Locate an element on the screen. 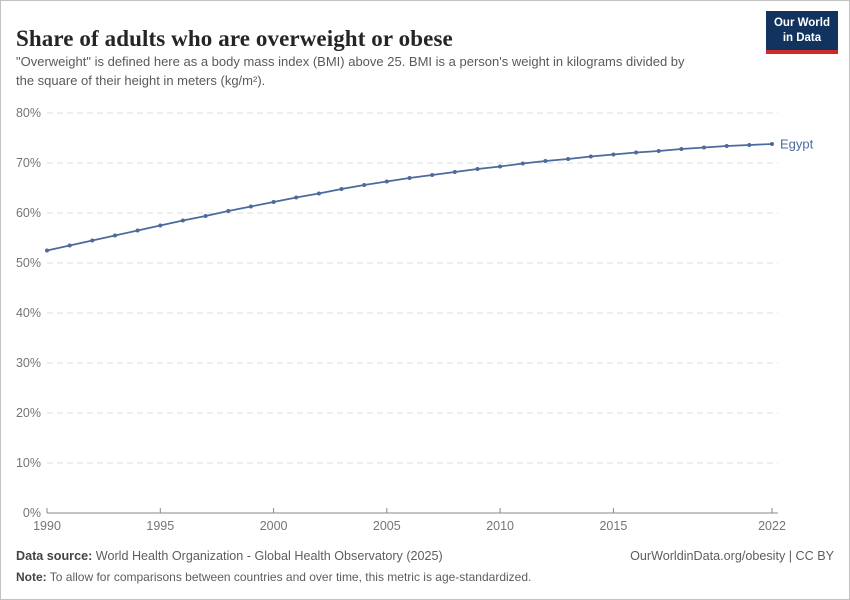 Image resolution: width=850 pixels, height=600 pixels. x-tick-label: 2000 is located at coordinates (274, 526).